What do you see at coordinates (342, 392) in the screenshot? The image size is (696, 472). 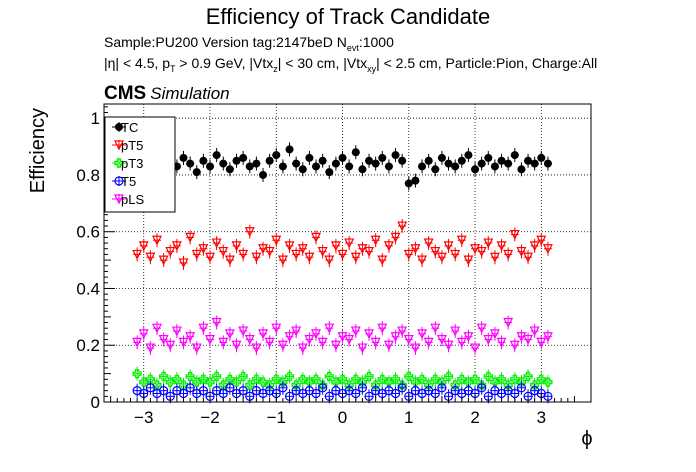 I see `series-t5` at bounding box center [342, 392].